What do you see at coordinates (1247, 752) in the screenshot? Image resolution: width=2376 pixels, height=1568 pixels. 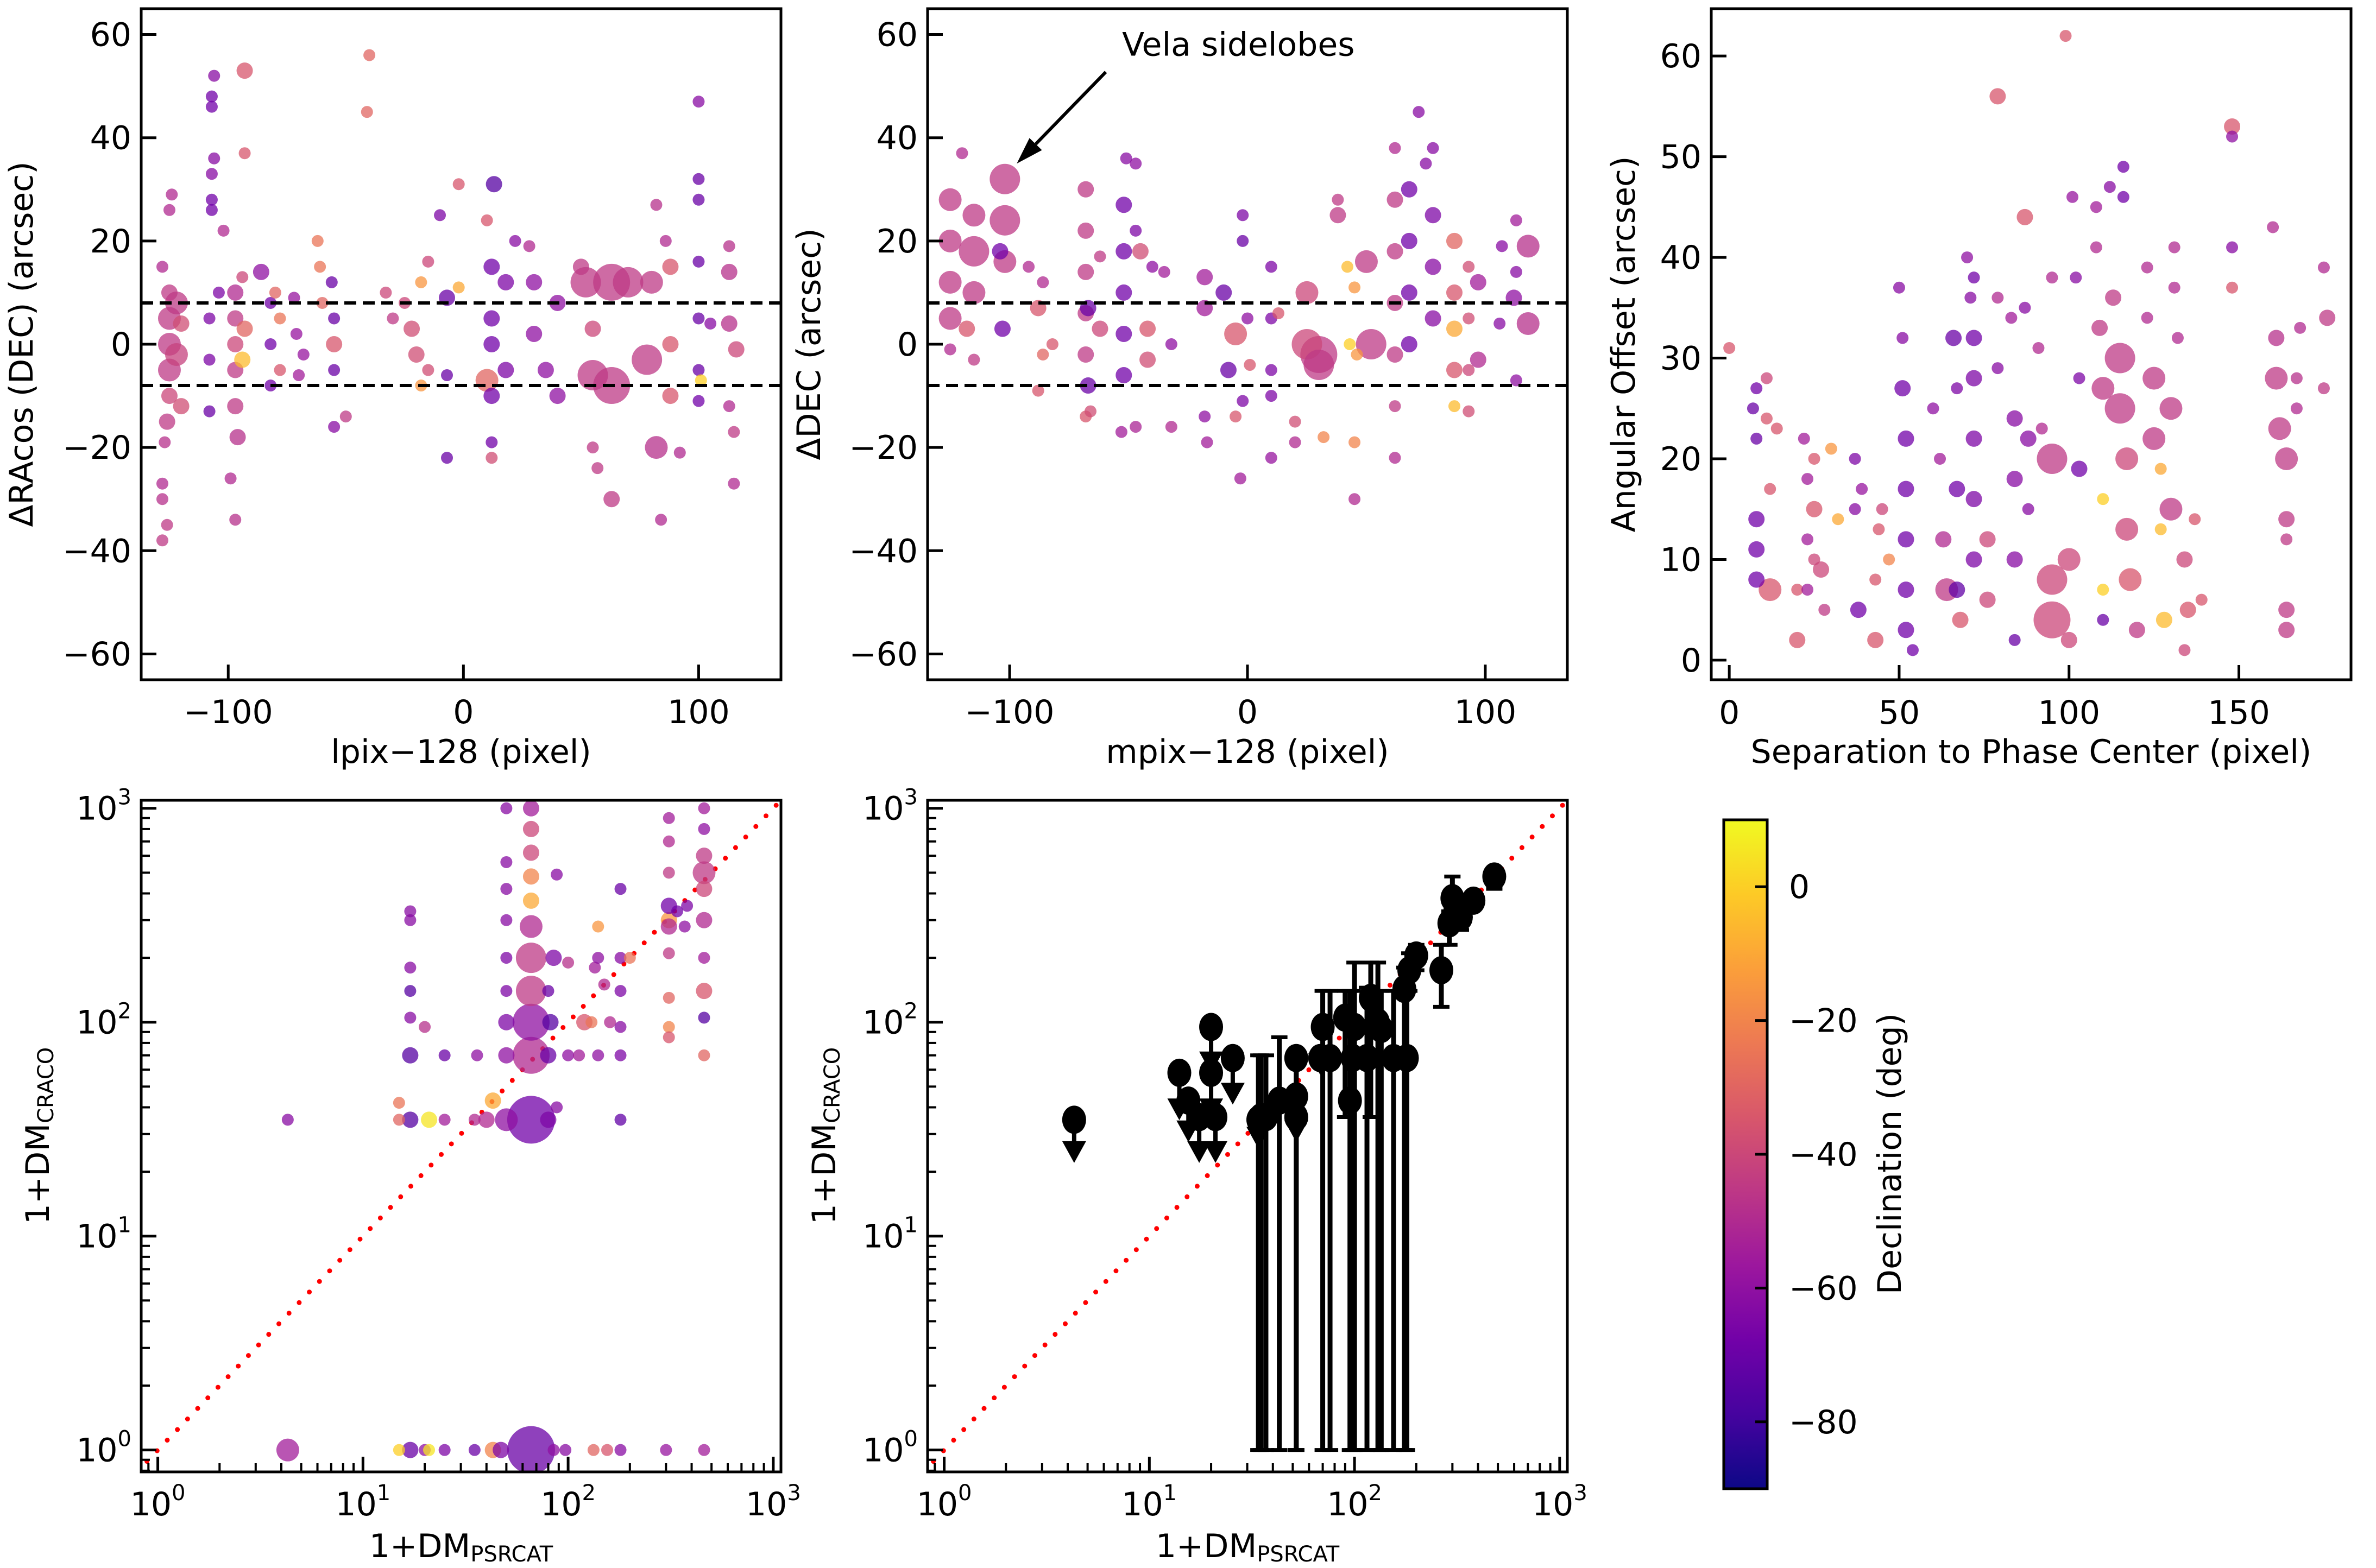 I see `x-axis-label: mpix−128 (pixel)` at bounding box center [1247, 752].